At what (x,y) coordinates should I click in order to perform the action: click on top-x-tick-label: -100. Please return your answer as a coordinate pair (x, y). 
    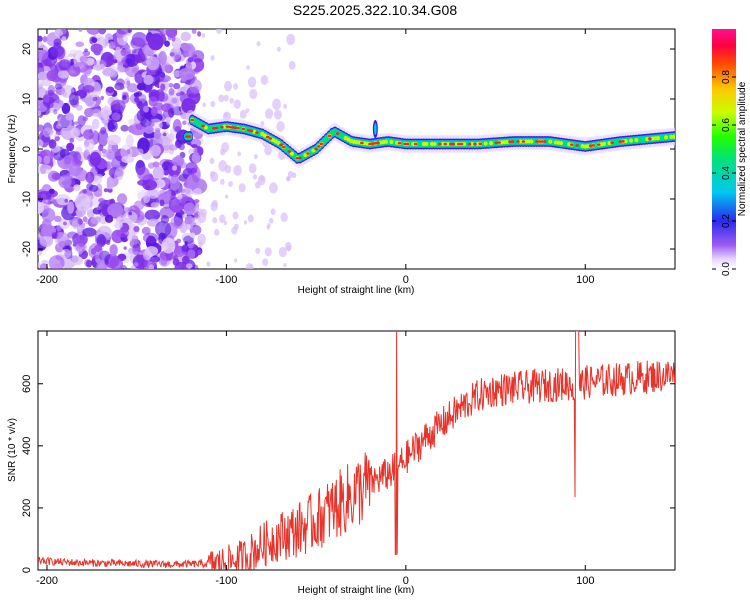
    Looking at the image, I should click on (226, 280).